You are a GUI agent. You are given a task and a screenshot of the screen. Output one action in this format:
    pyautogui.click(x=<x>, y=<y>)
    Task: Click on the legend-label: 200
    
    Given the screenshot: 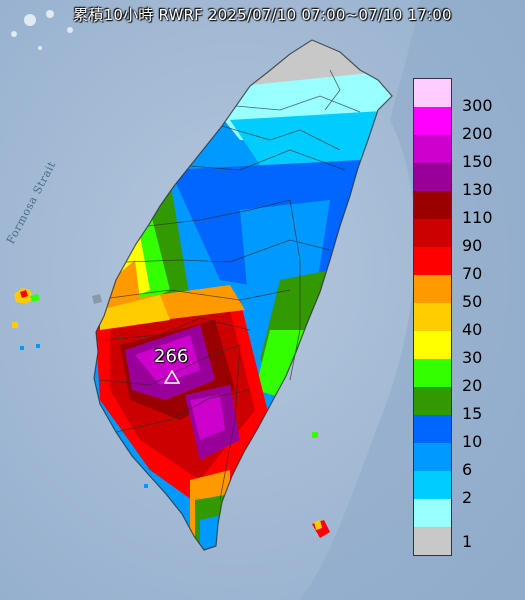 What is the action you would take?
    pyautogui.click(x=477, y=133)
    